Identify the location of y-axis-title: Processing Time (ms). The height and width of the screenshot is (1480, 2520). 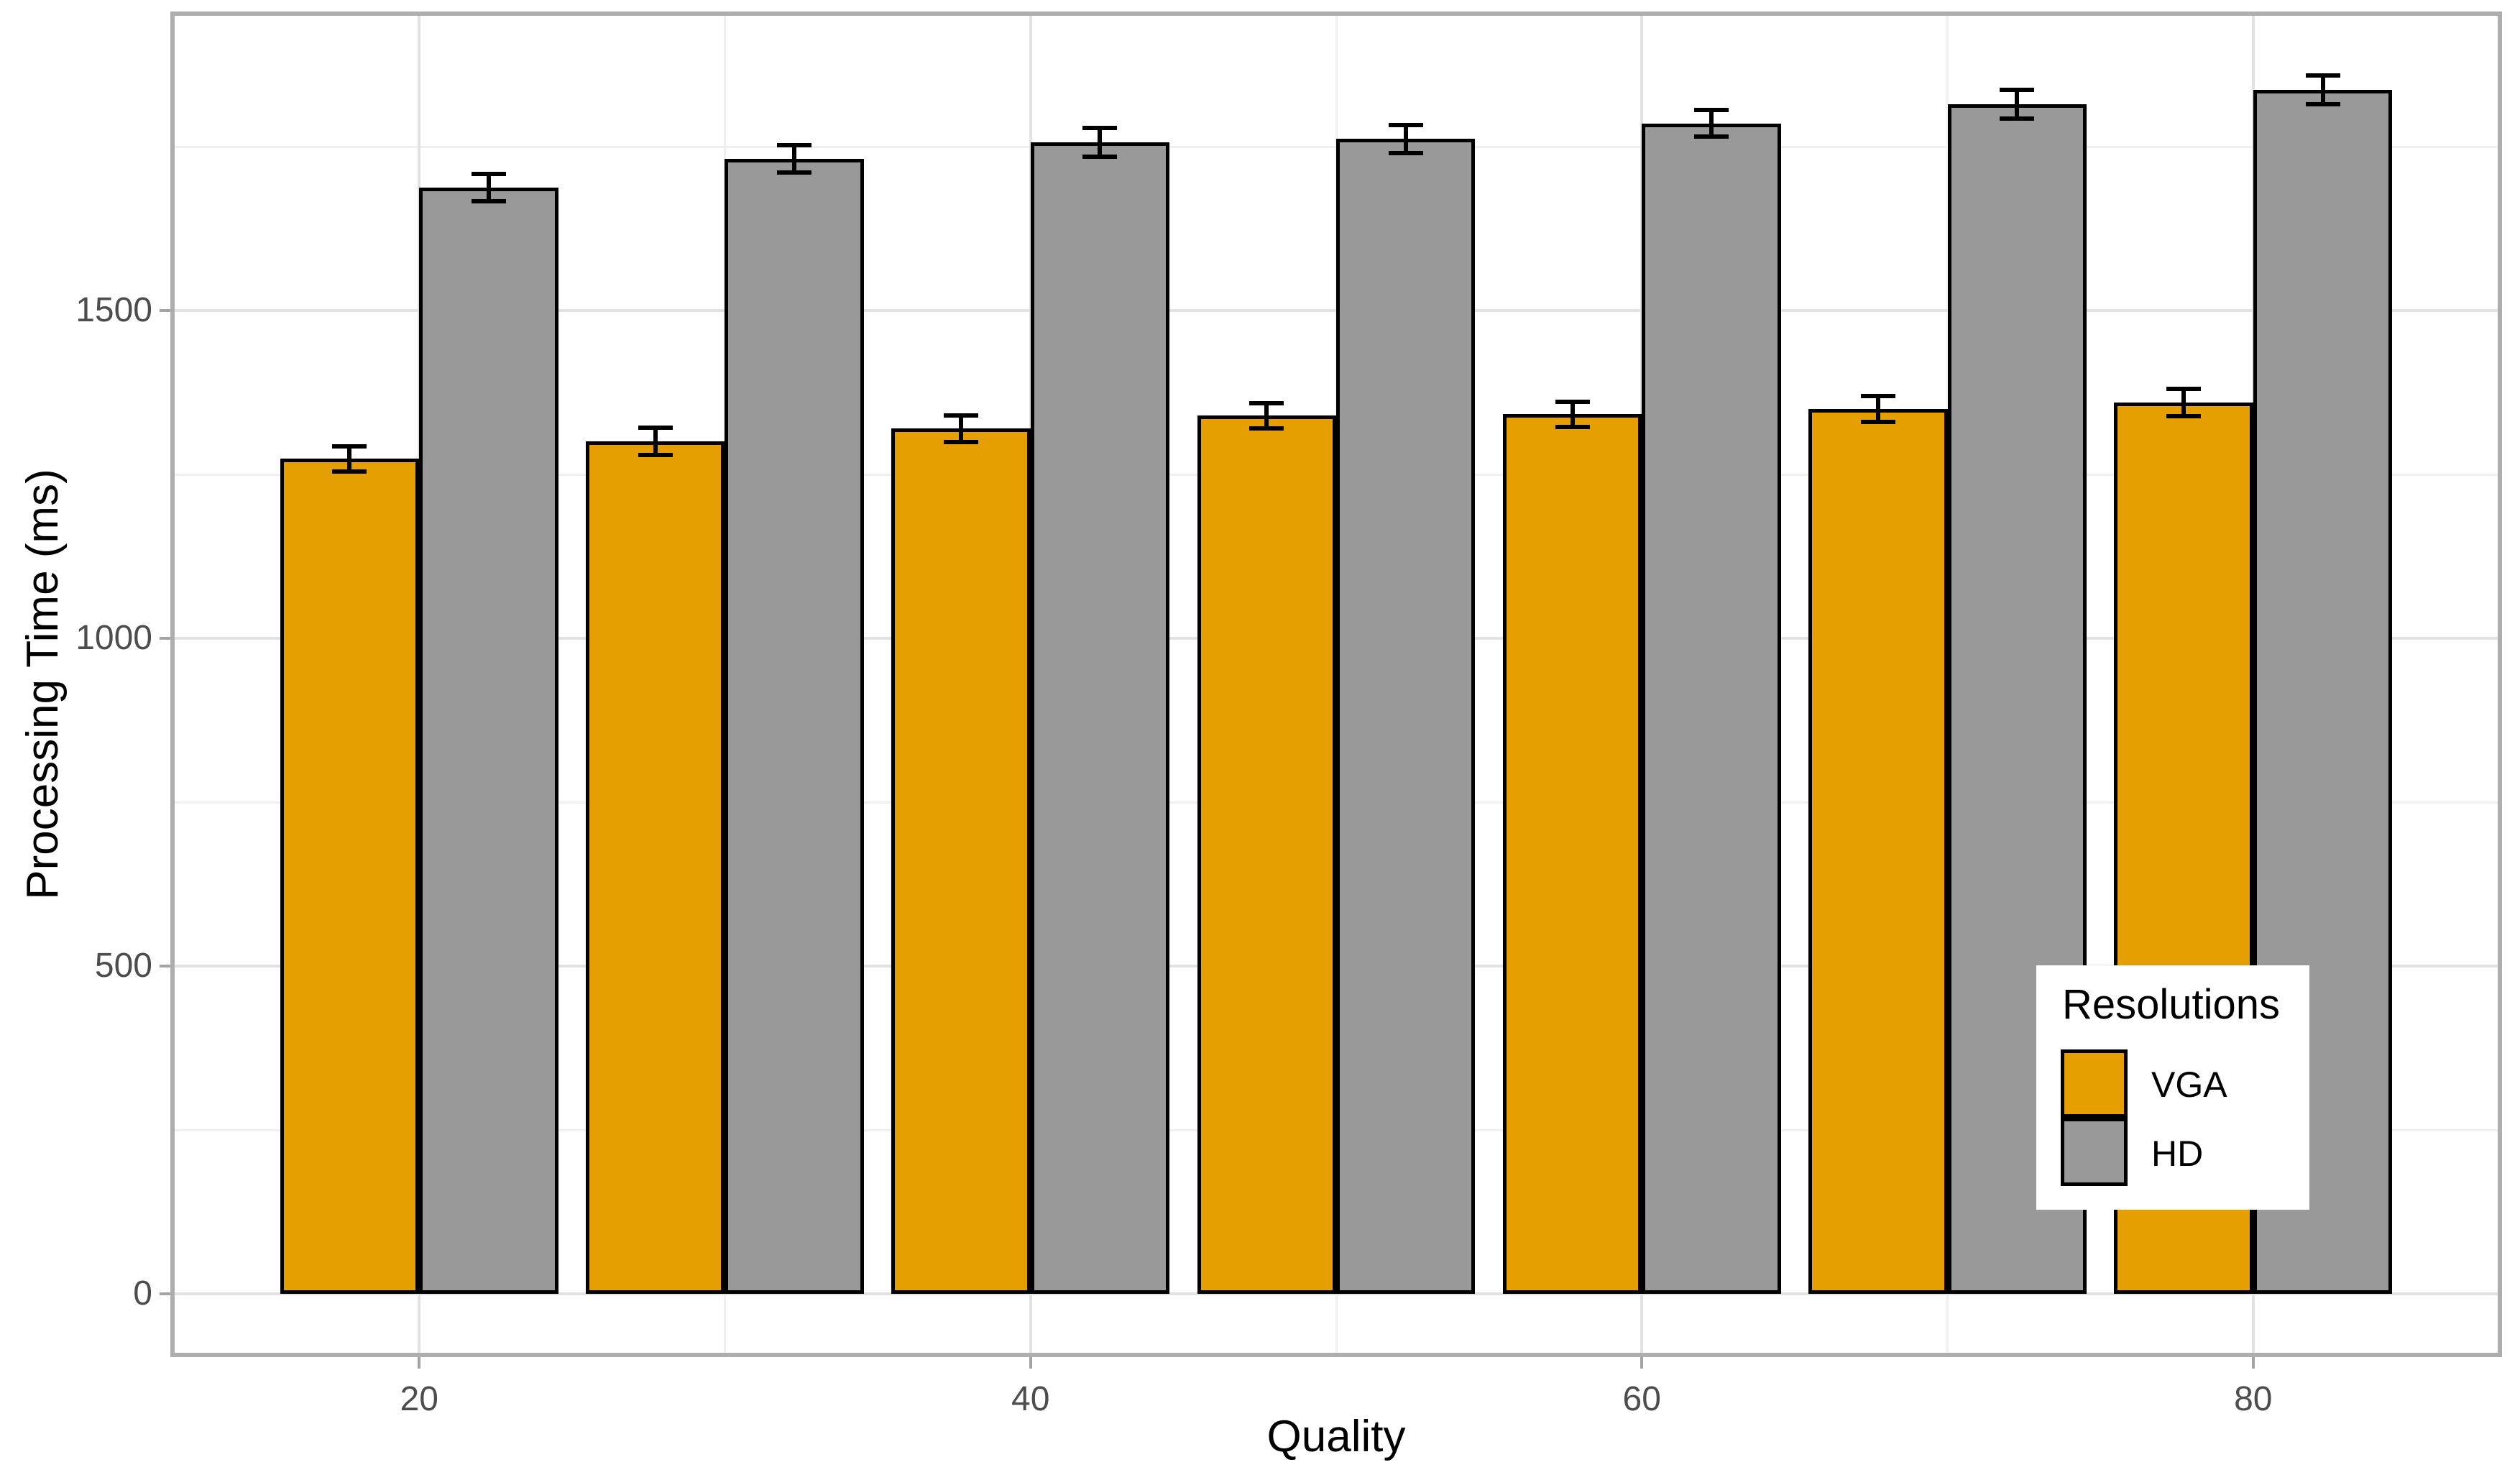
(43, 684).